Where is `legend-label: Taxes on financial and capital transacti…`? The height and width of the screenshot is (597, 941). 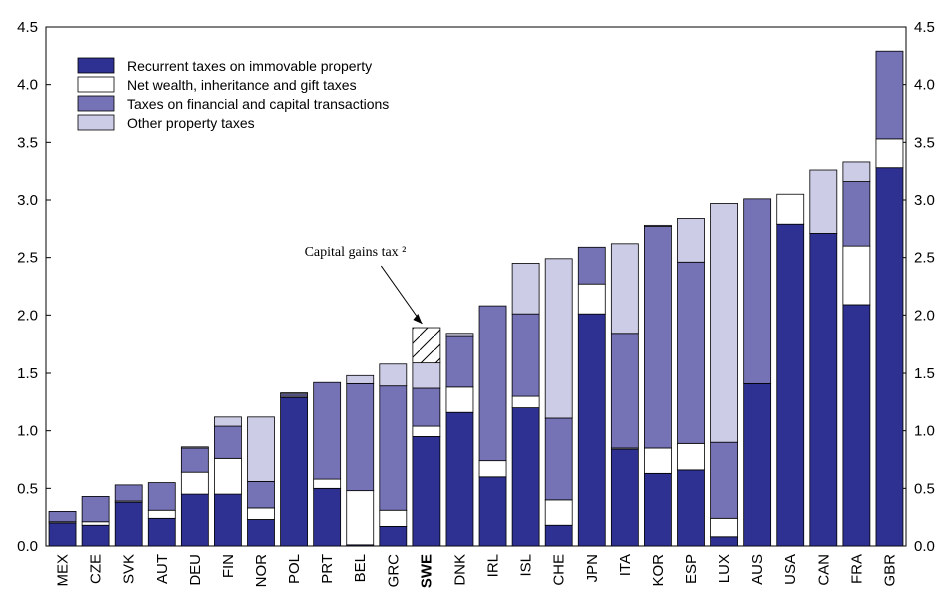 legend-label: Taxes on financial and capital transacti… is located at coordinates (258, 104).